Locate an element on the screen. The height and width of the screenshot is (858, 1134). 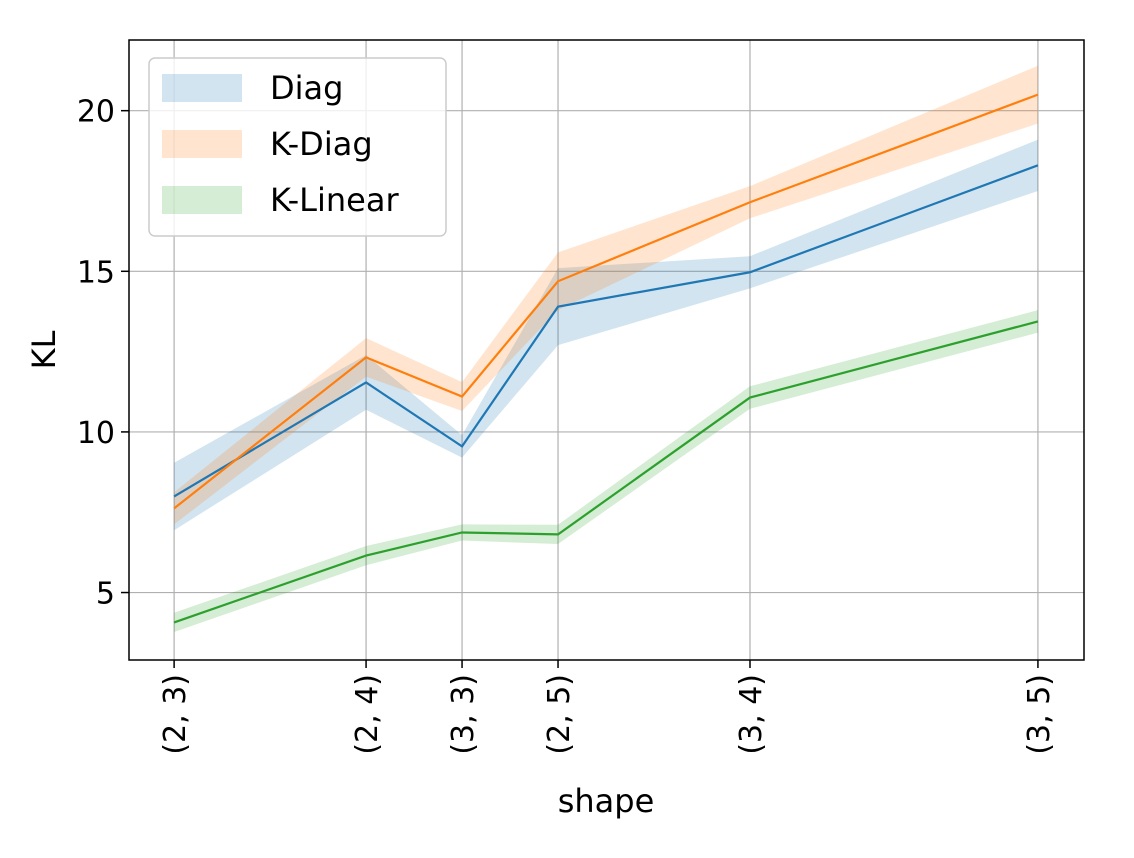
x-axis-label: shape is located at coordinates (606, 801).